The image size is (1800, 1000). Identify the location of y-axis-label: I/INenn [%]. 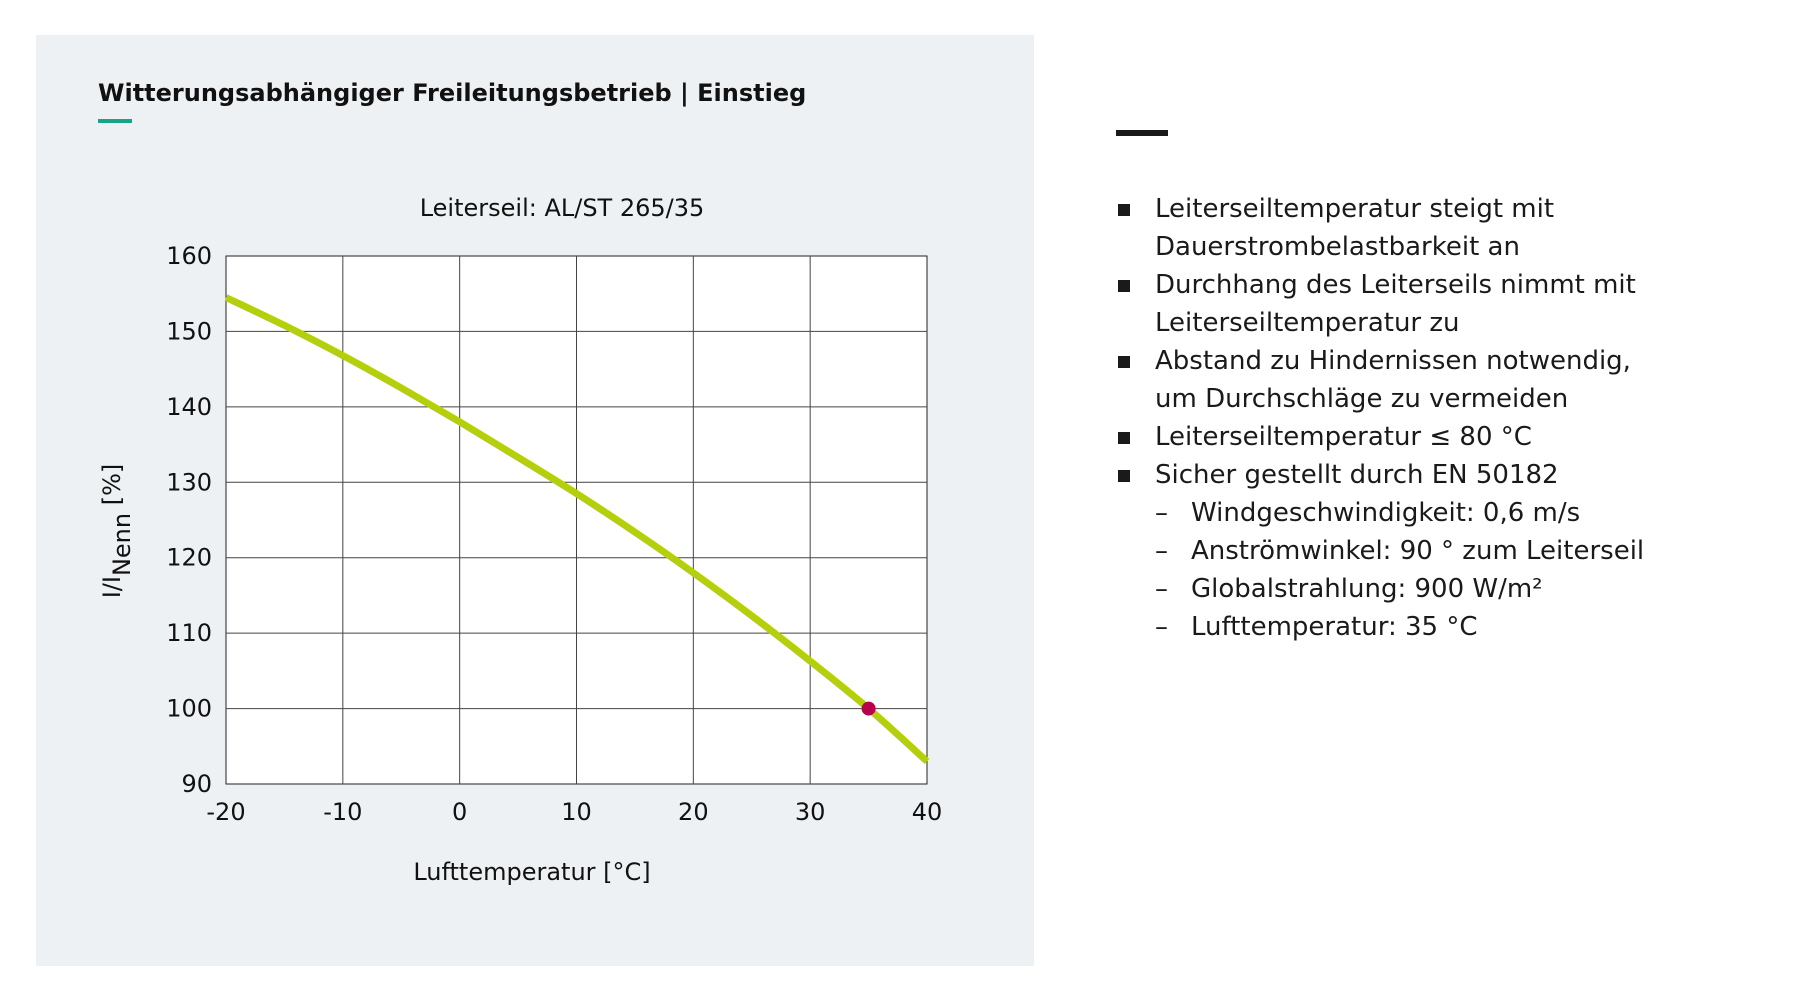
(117, 531).